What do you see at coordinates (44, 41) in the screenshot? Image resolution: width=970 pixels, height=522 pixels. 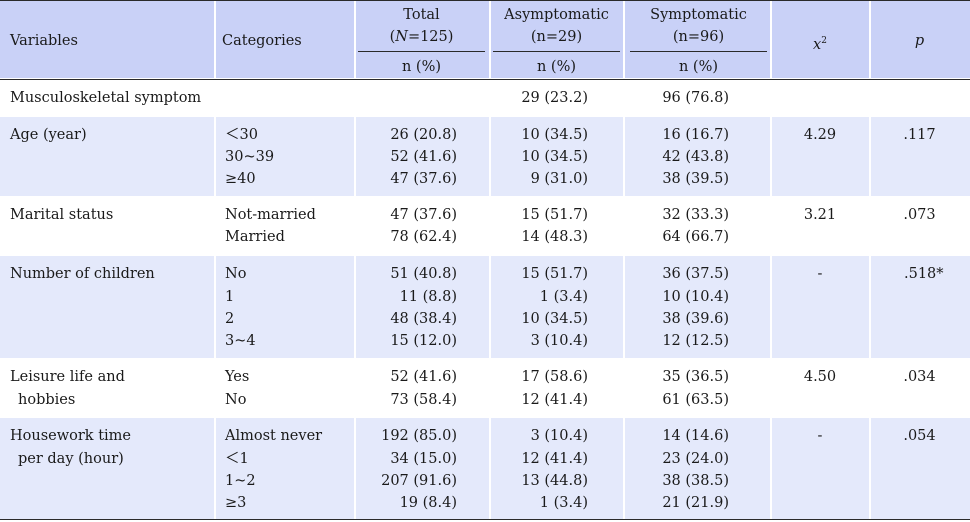 I see `header-variables: Variables` at bounding box center [44, 41].